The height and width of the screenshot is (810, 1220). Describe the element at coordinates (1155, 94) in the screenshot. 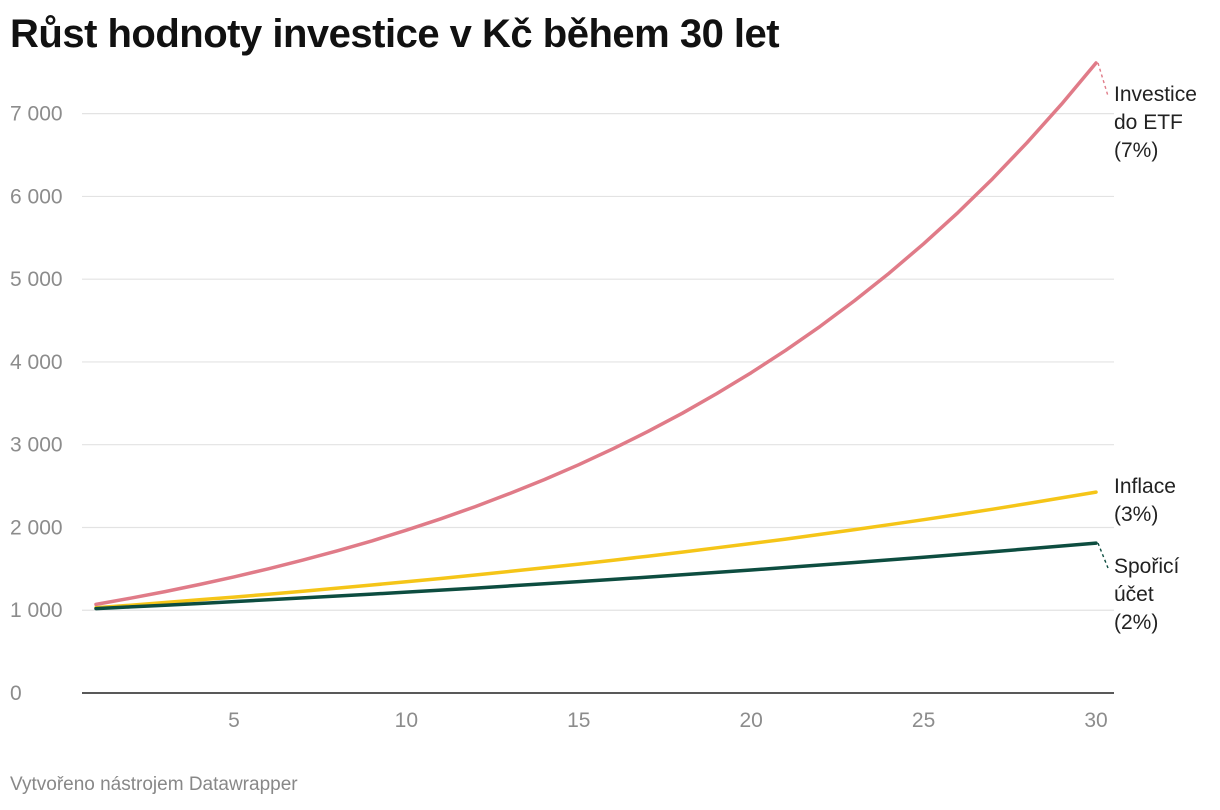

I see `series-label-line: Investice` at that location.